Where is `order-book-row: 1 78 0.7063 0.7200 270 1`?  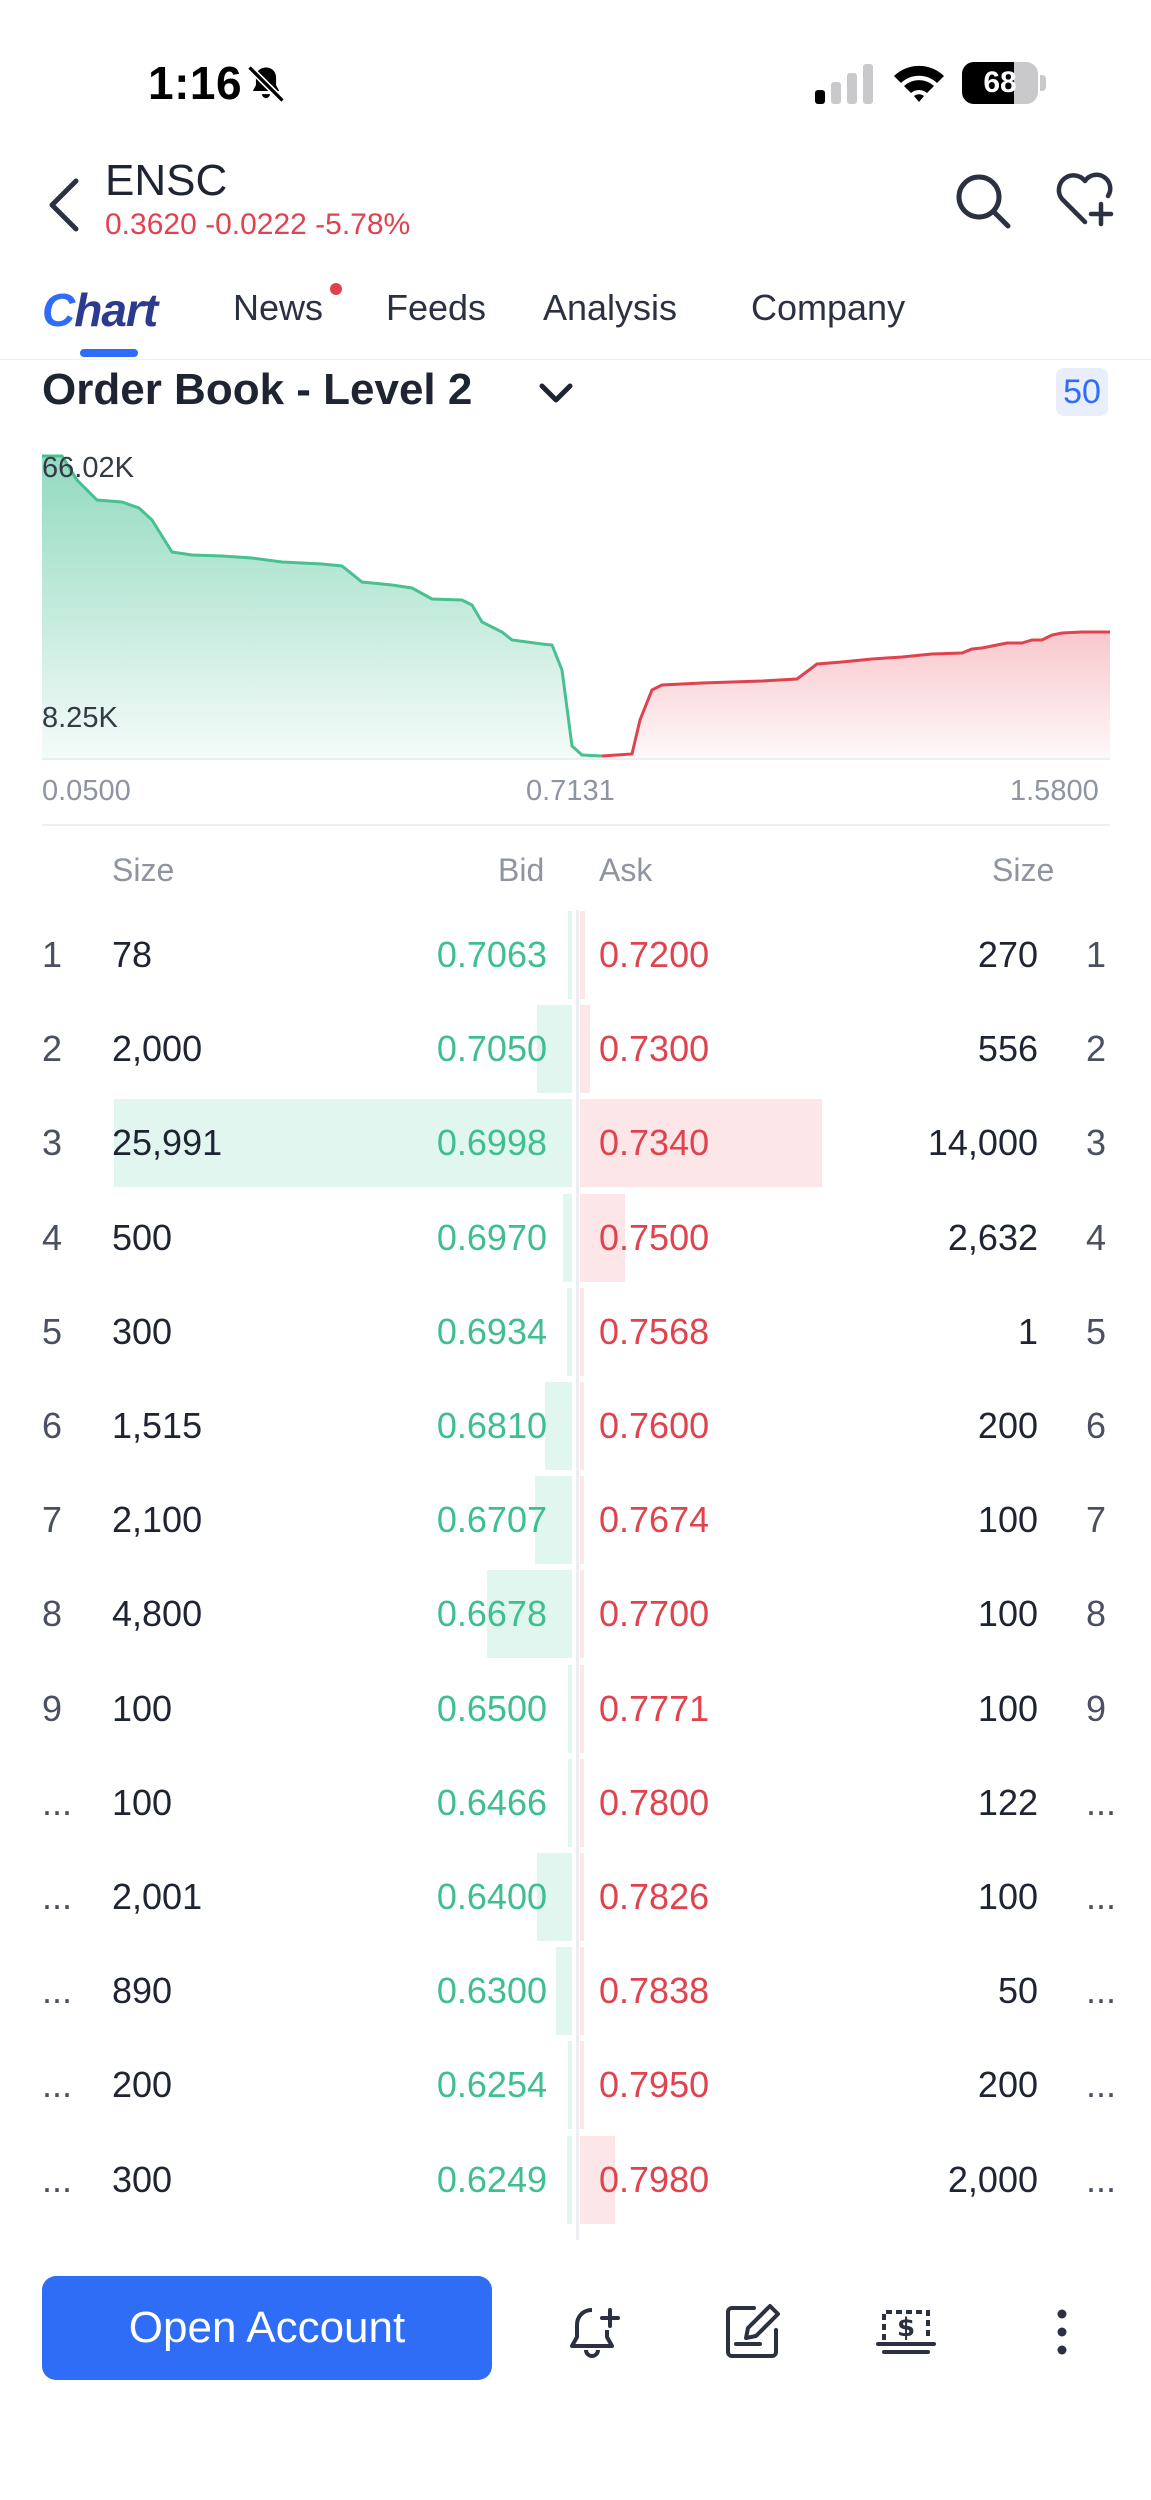 order-book-row: 1 78 0.7063 0.7200 270 1 is located at coordinates (575, 955).